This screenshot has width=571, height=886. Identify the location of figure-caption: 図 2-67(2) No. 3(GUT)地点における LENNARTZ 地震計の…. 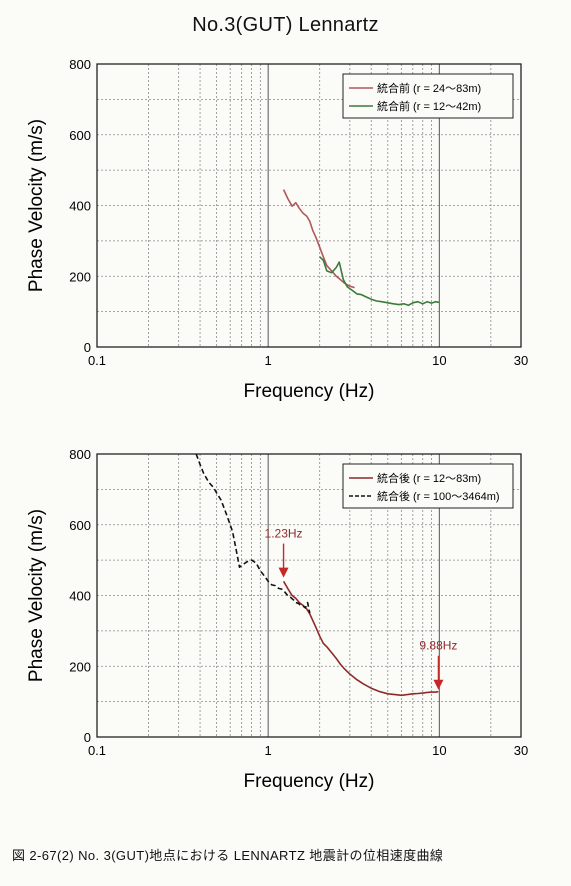
(228, 855).